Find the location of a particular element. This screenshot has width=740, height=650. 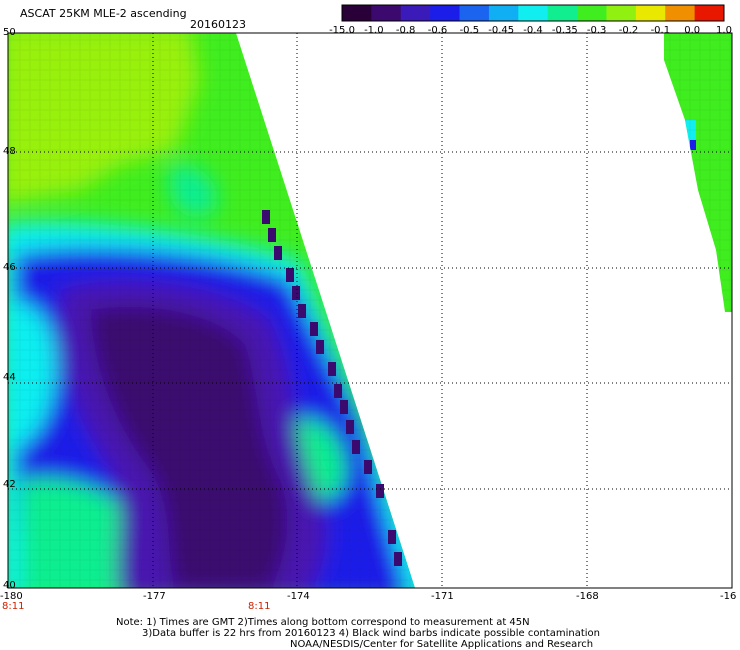

chart-date: 20160123 is located at coordinates (218, 24).